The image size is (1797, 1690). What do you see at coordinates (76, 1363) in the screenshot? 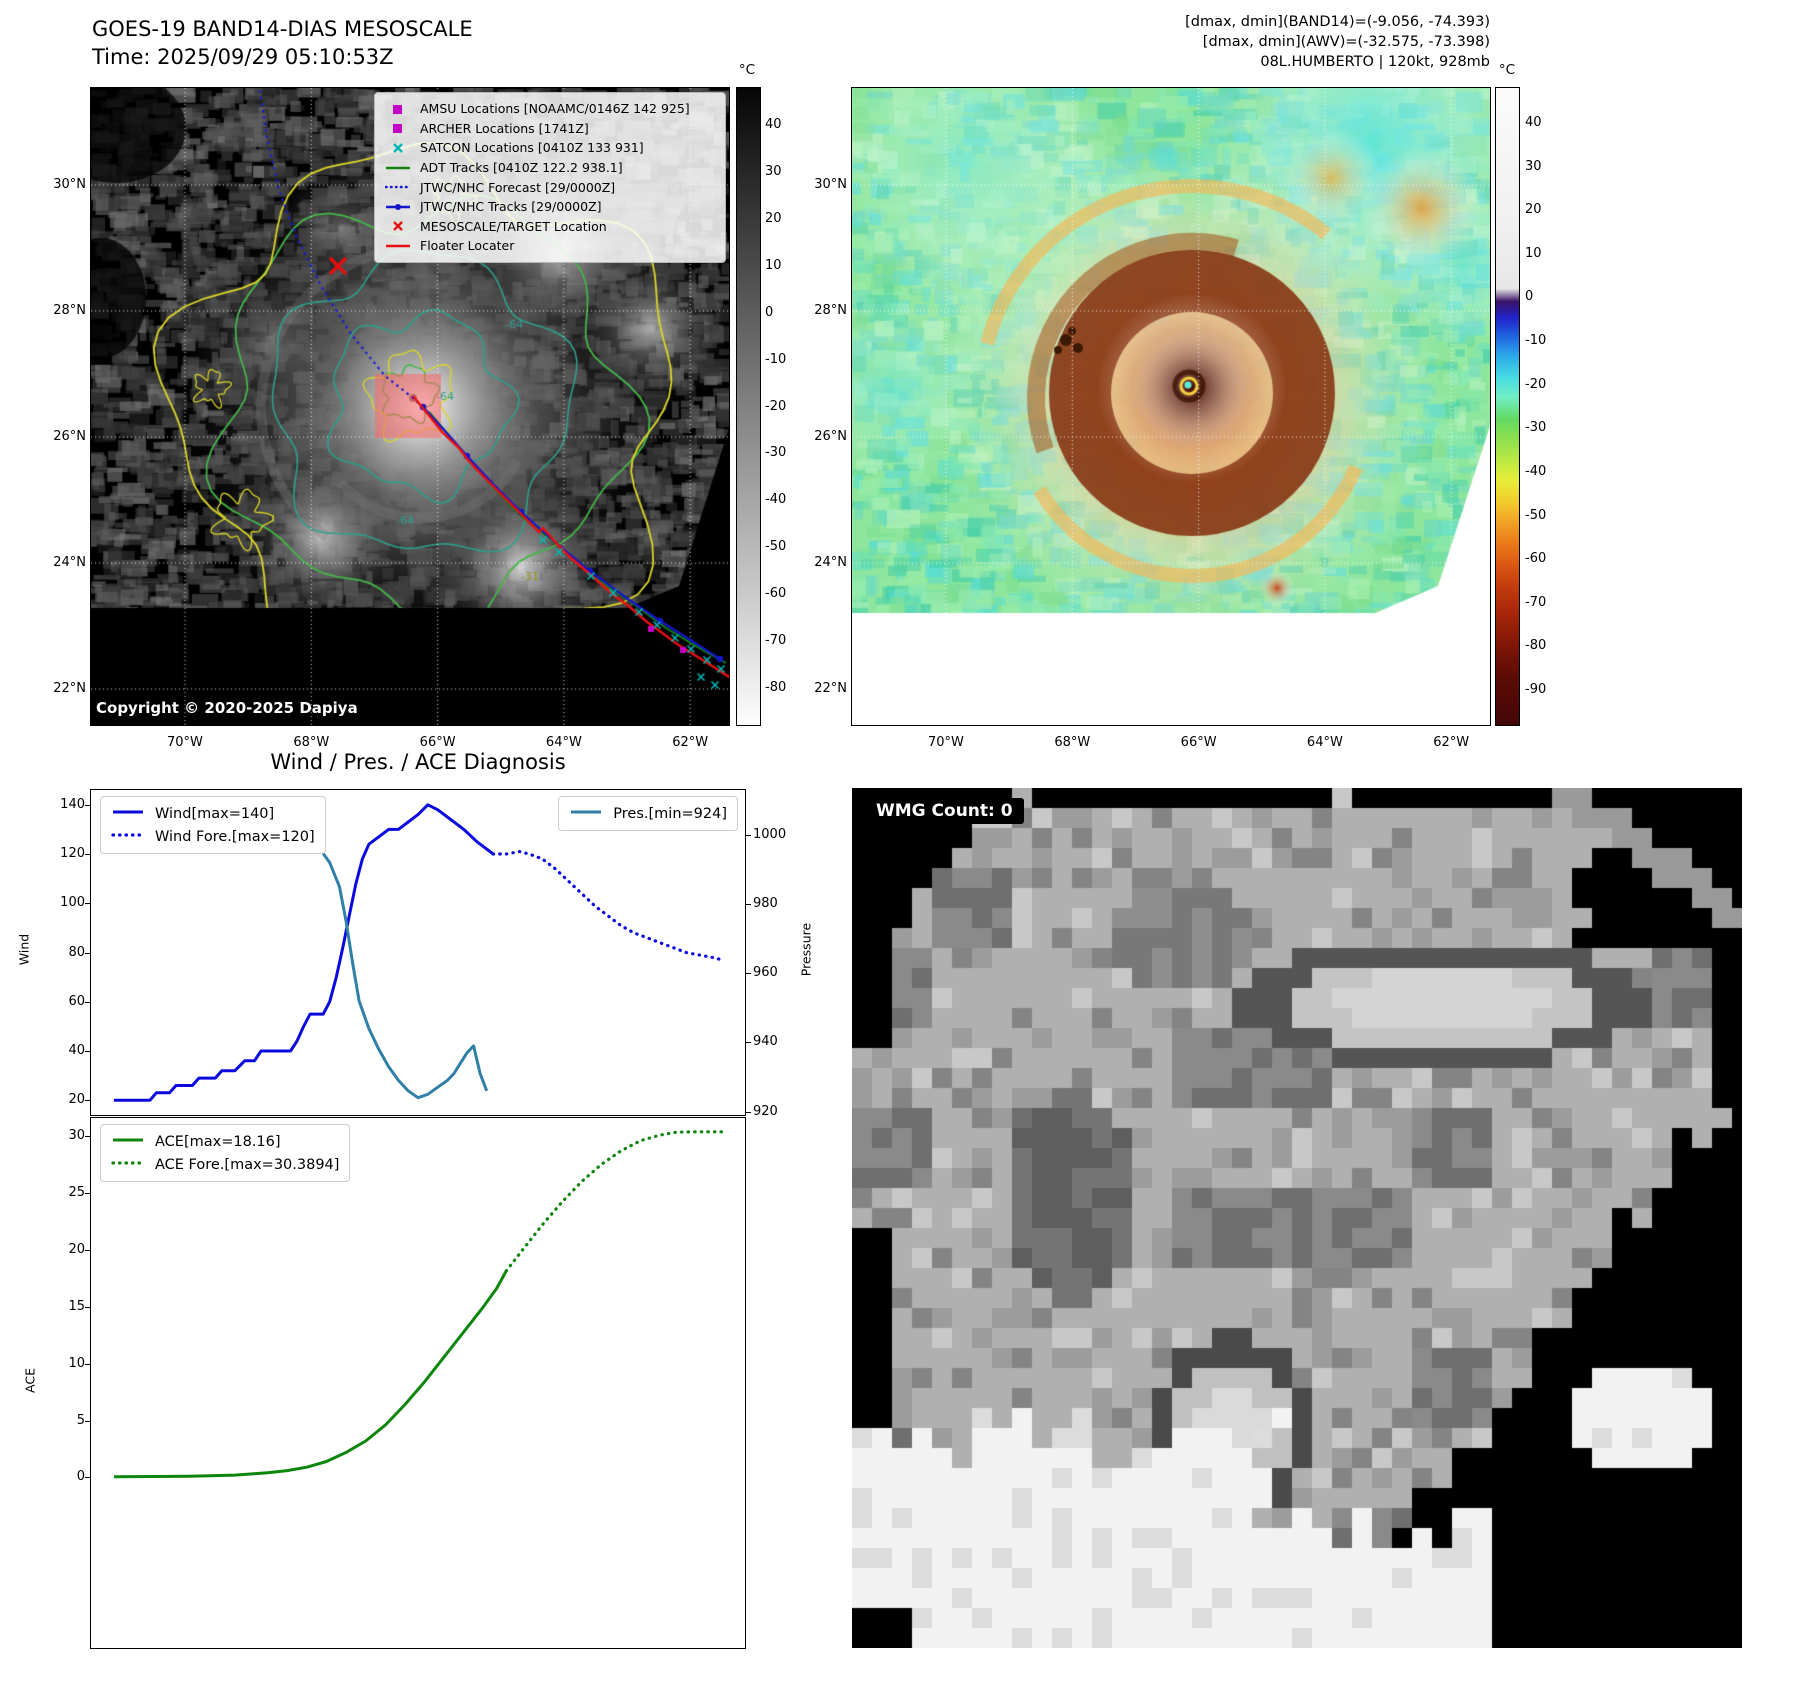
I see `ace-tick: 10` at bounding box center [76, 1363].